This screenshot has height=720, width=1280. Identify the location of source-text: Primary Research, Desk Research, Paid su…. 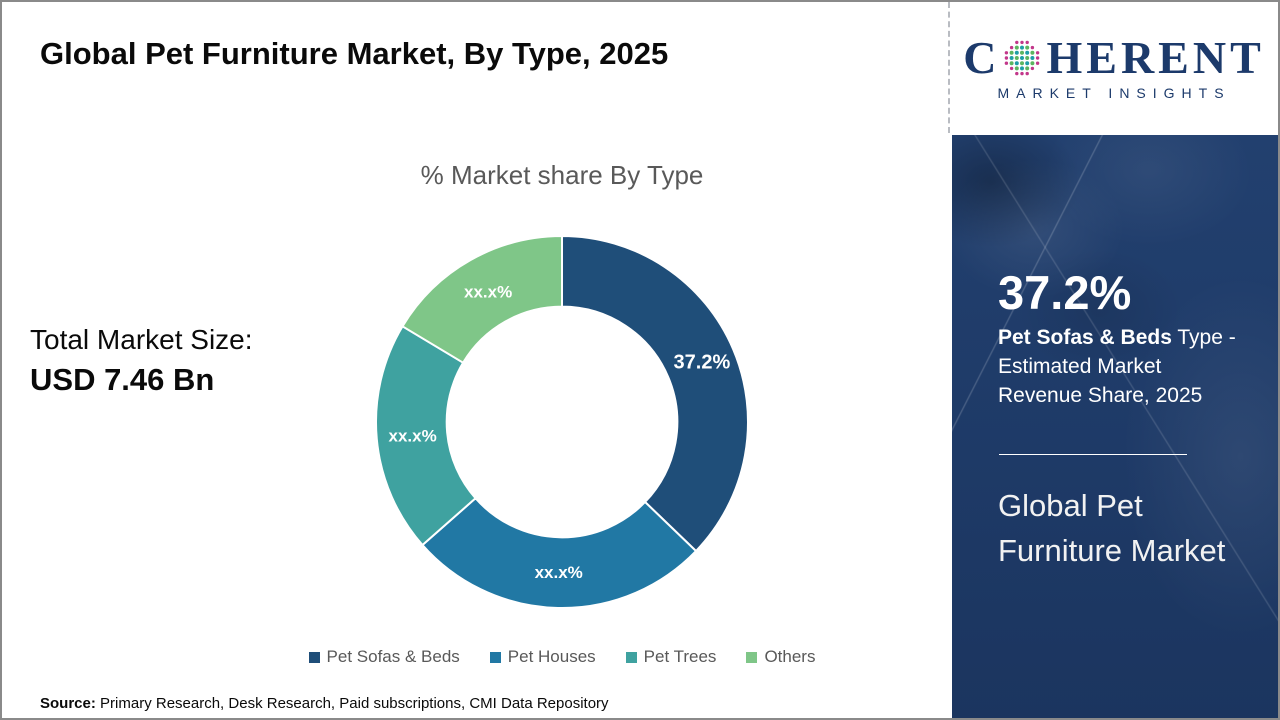
(352, 703).